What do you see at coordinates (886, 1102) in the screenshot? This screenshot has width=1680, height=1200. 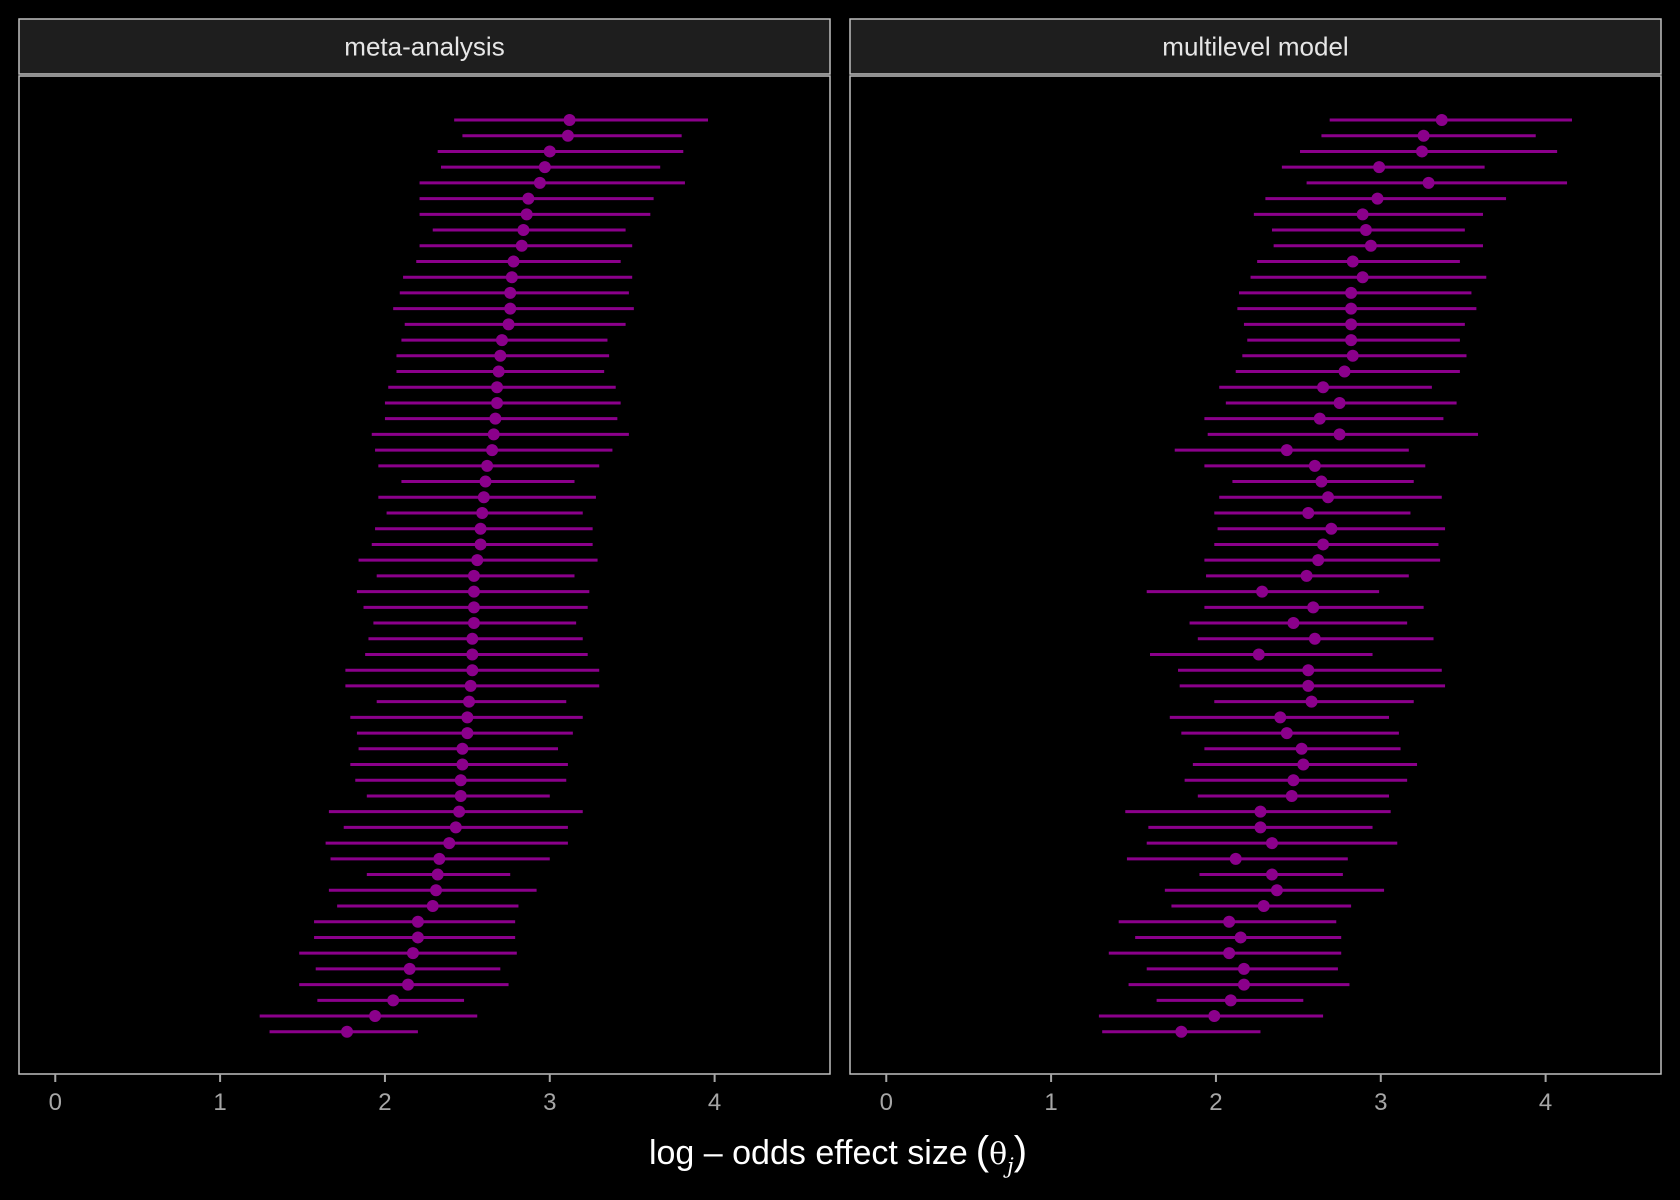 I see `x-tick-label: 0` at bounding box center [886, 1102].